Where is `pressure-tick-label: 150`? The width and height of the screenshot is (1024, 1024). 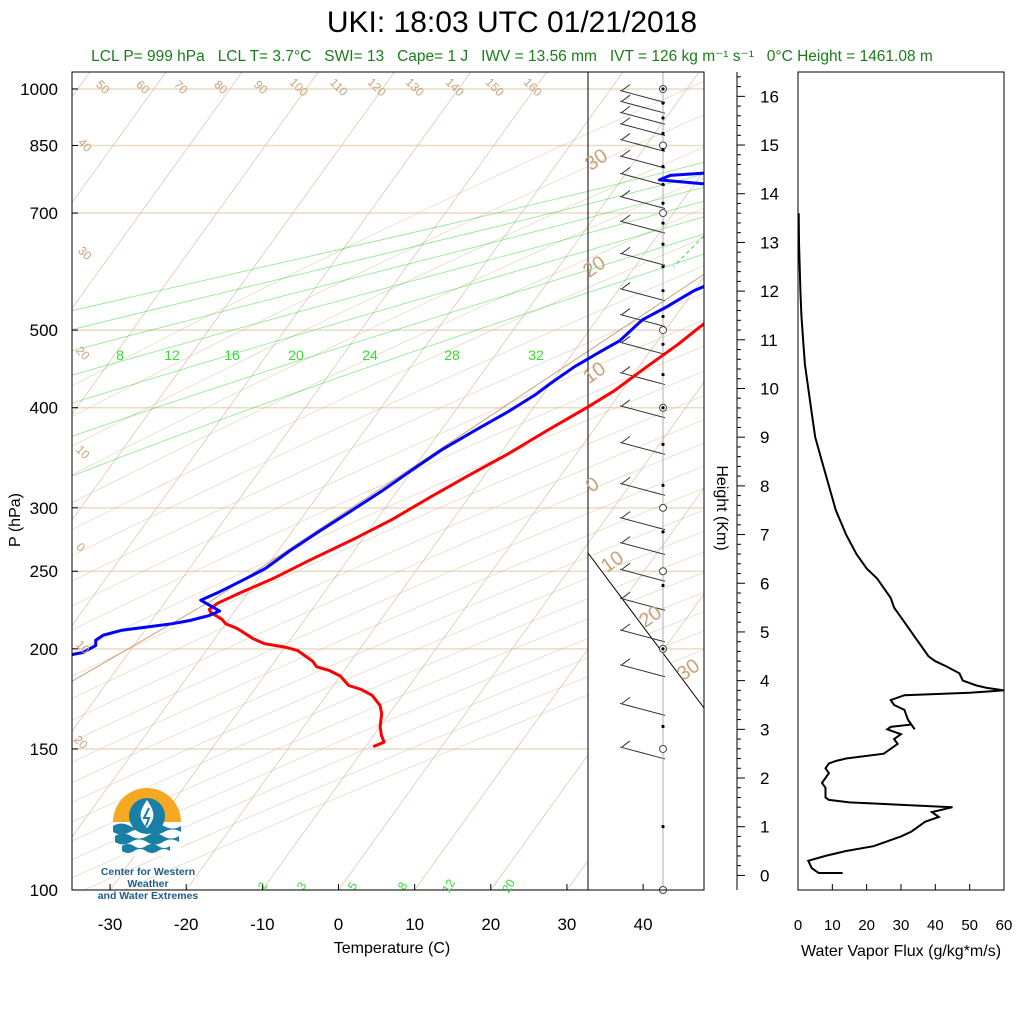
pressure-tick-label: 150 is located at coordinates (44, 749).